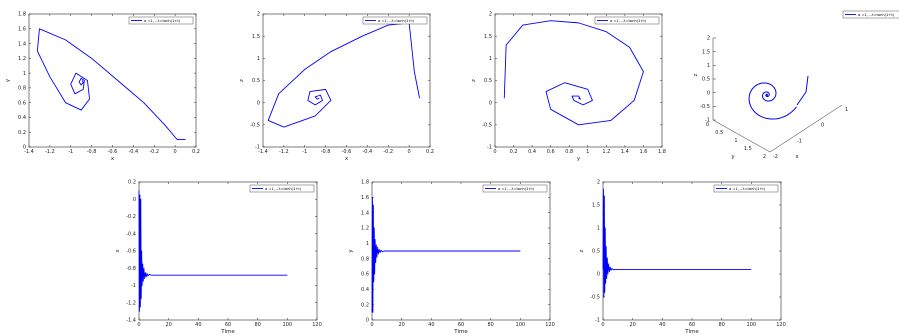 Image resolution: width=899 pixels, height=336 pixels. I want to click on x-tick-label: -0.6, so click(347, 152).